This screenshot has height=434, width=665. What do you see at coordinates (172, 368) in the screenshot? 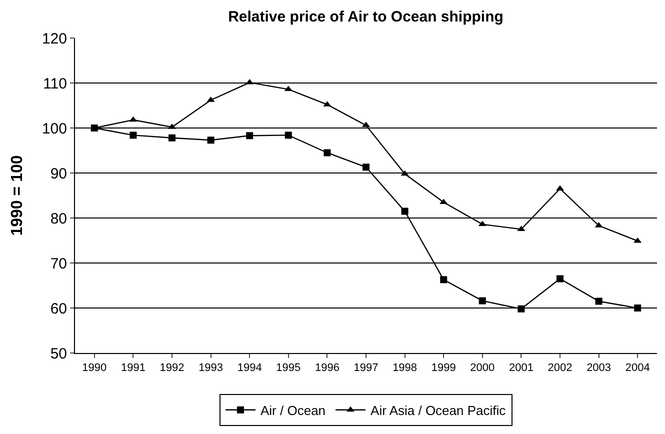
I see `x-tick-label: 1992` at bounding box center [172, 368].